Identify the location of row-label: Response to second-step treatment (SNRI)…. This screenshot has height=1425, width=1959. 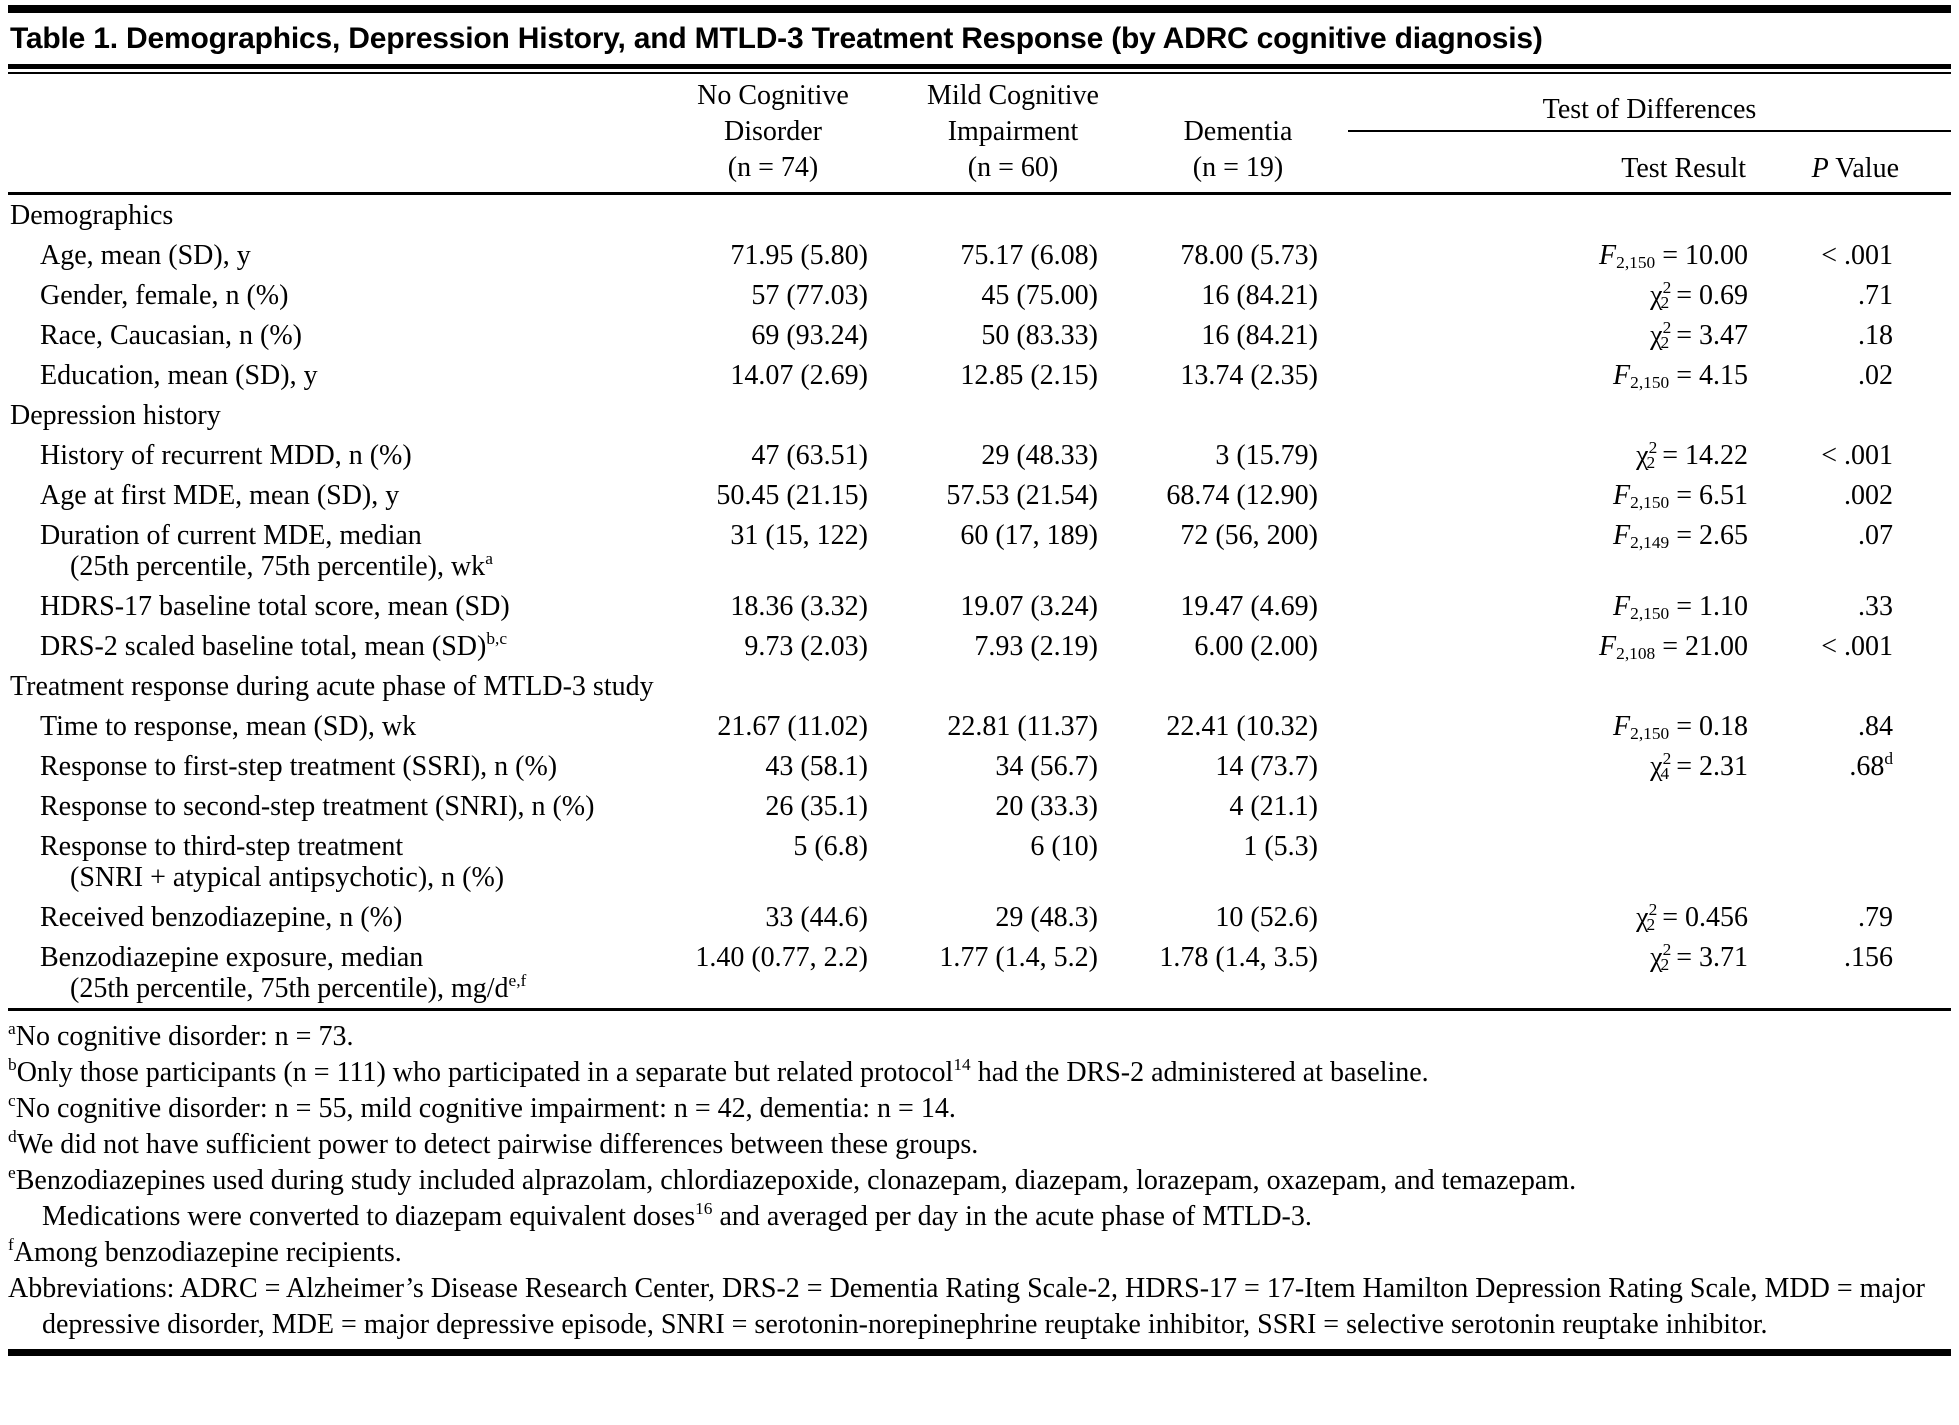
(317, 806).